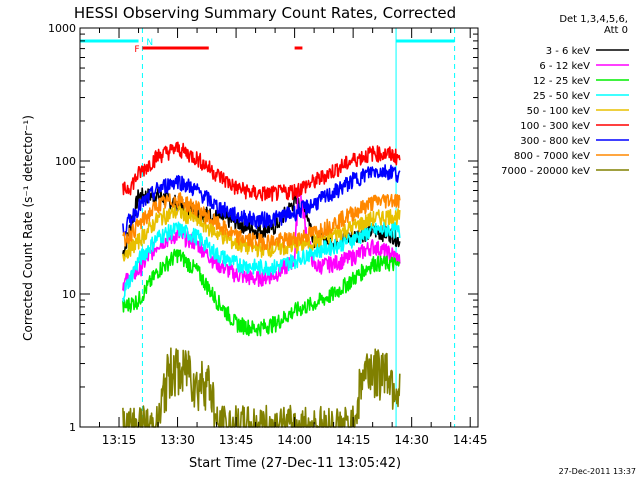 This screenshot has height=480, width=640. Describe the element at coordinates (411, 440) in the screenshot. I see `x-tick-label: 14:30` at that location.